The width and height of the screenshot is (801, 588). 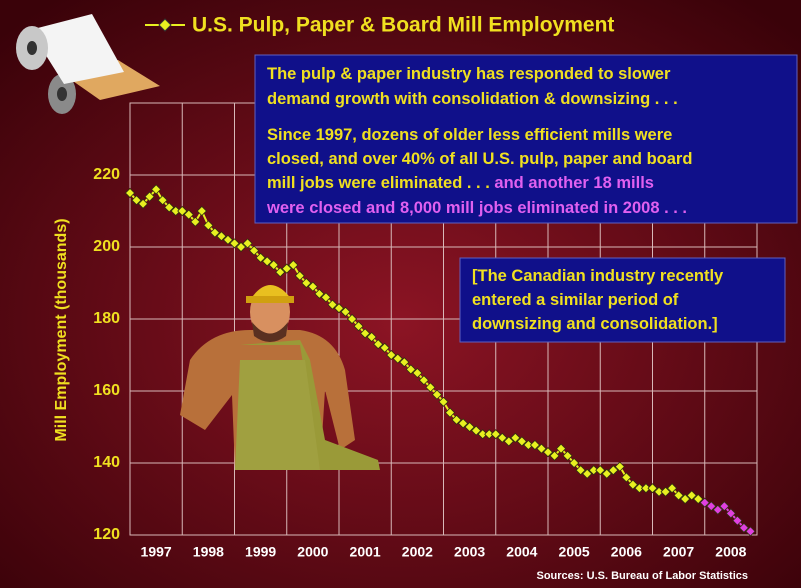 What do you see at coordinates (626, 552) in the screenshot?
I see `x-tick-label: 2006` at bounding box center [626, 552].